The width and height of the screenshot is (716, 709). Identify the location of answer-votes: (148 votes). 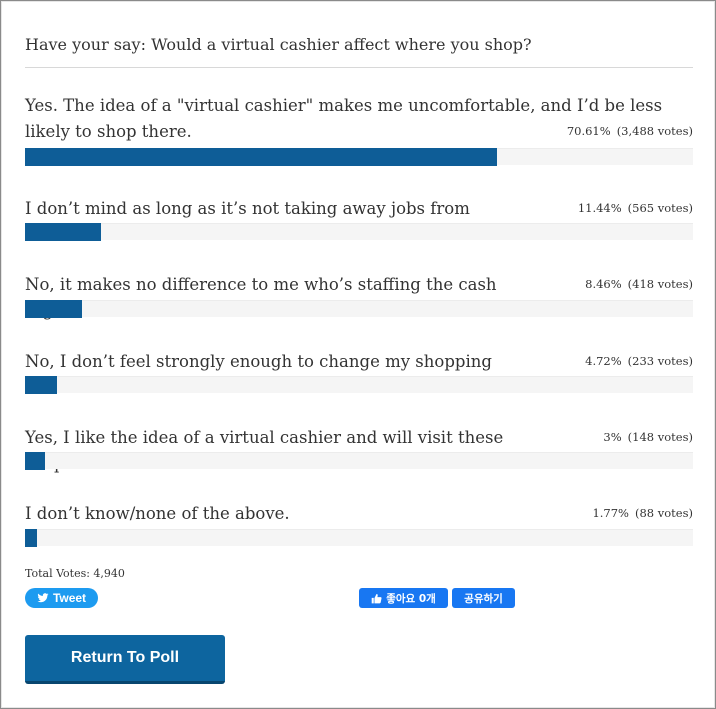
(660, 437).